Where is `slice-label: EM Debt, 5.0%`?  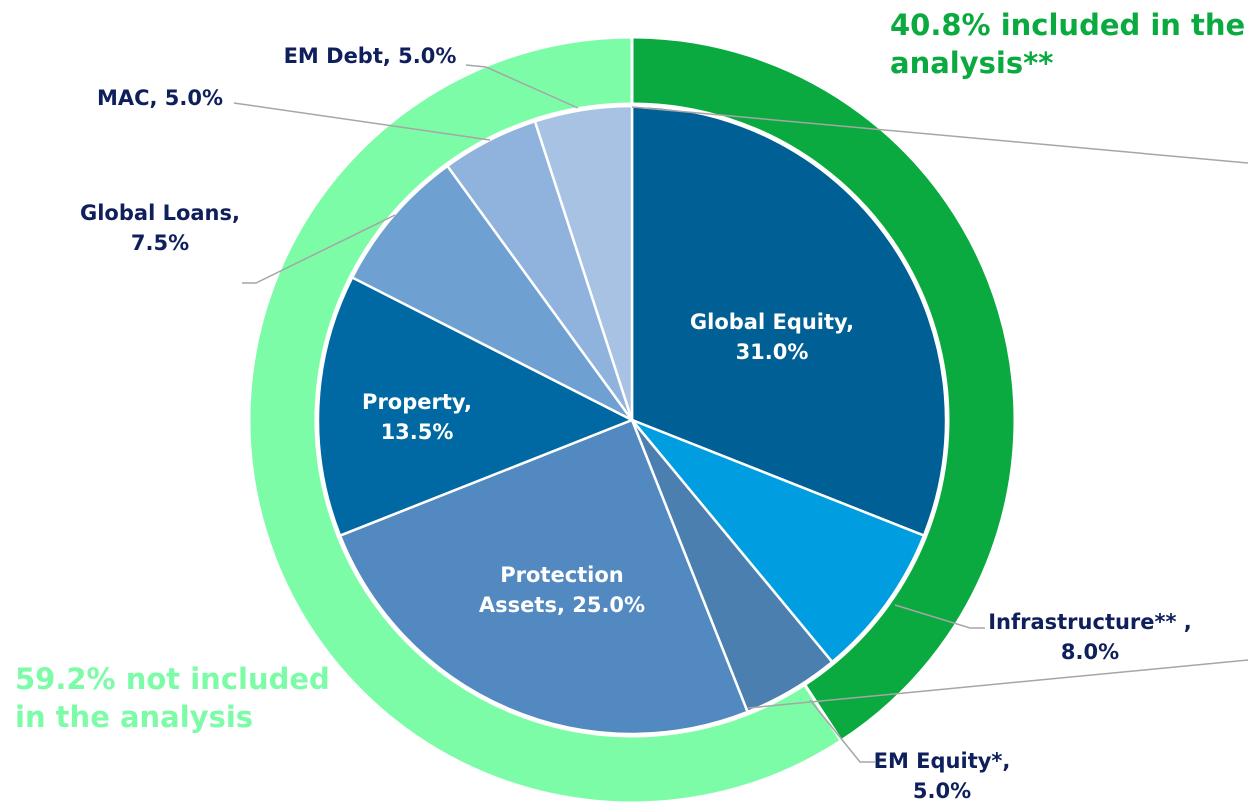
slice-label: EM Debt, 5.0% is located at coordinates (370, 56).